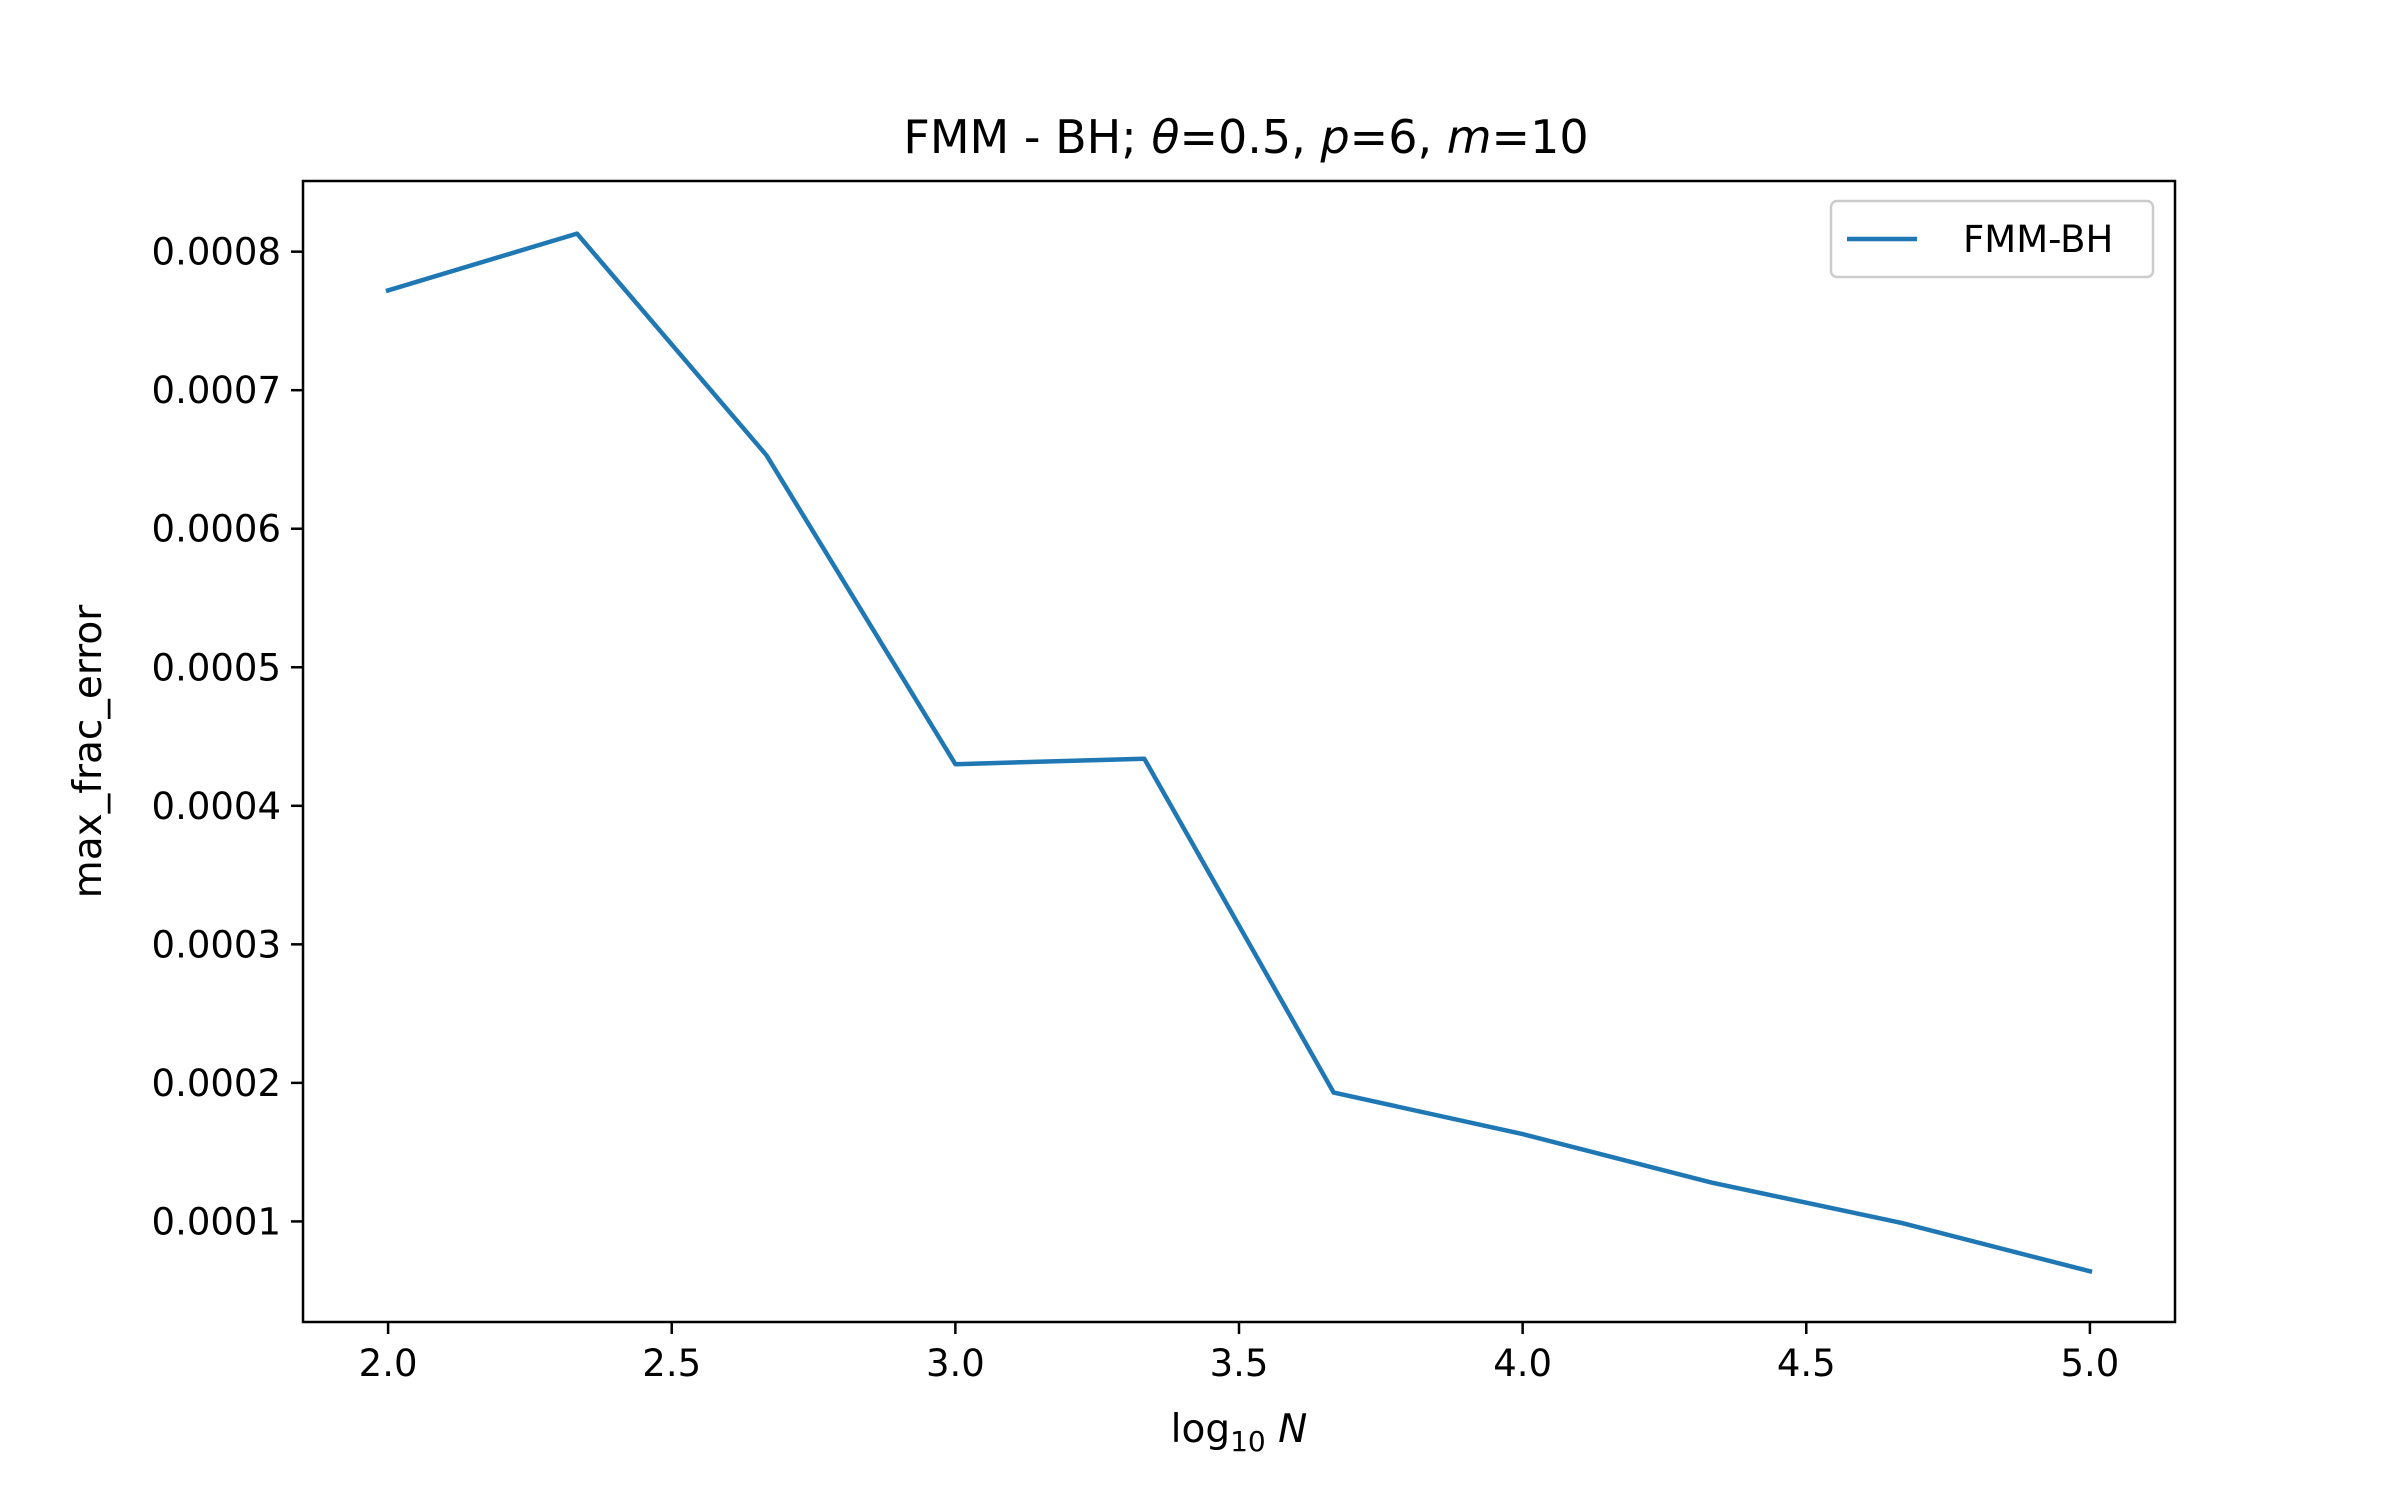 The image size is (2400, 1500). Describe the element at coordinates (1239, 1363) in the screenshot. I see `x-tick-label: 3.5` at that location.